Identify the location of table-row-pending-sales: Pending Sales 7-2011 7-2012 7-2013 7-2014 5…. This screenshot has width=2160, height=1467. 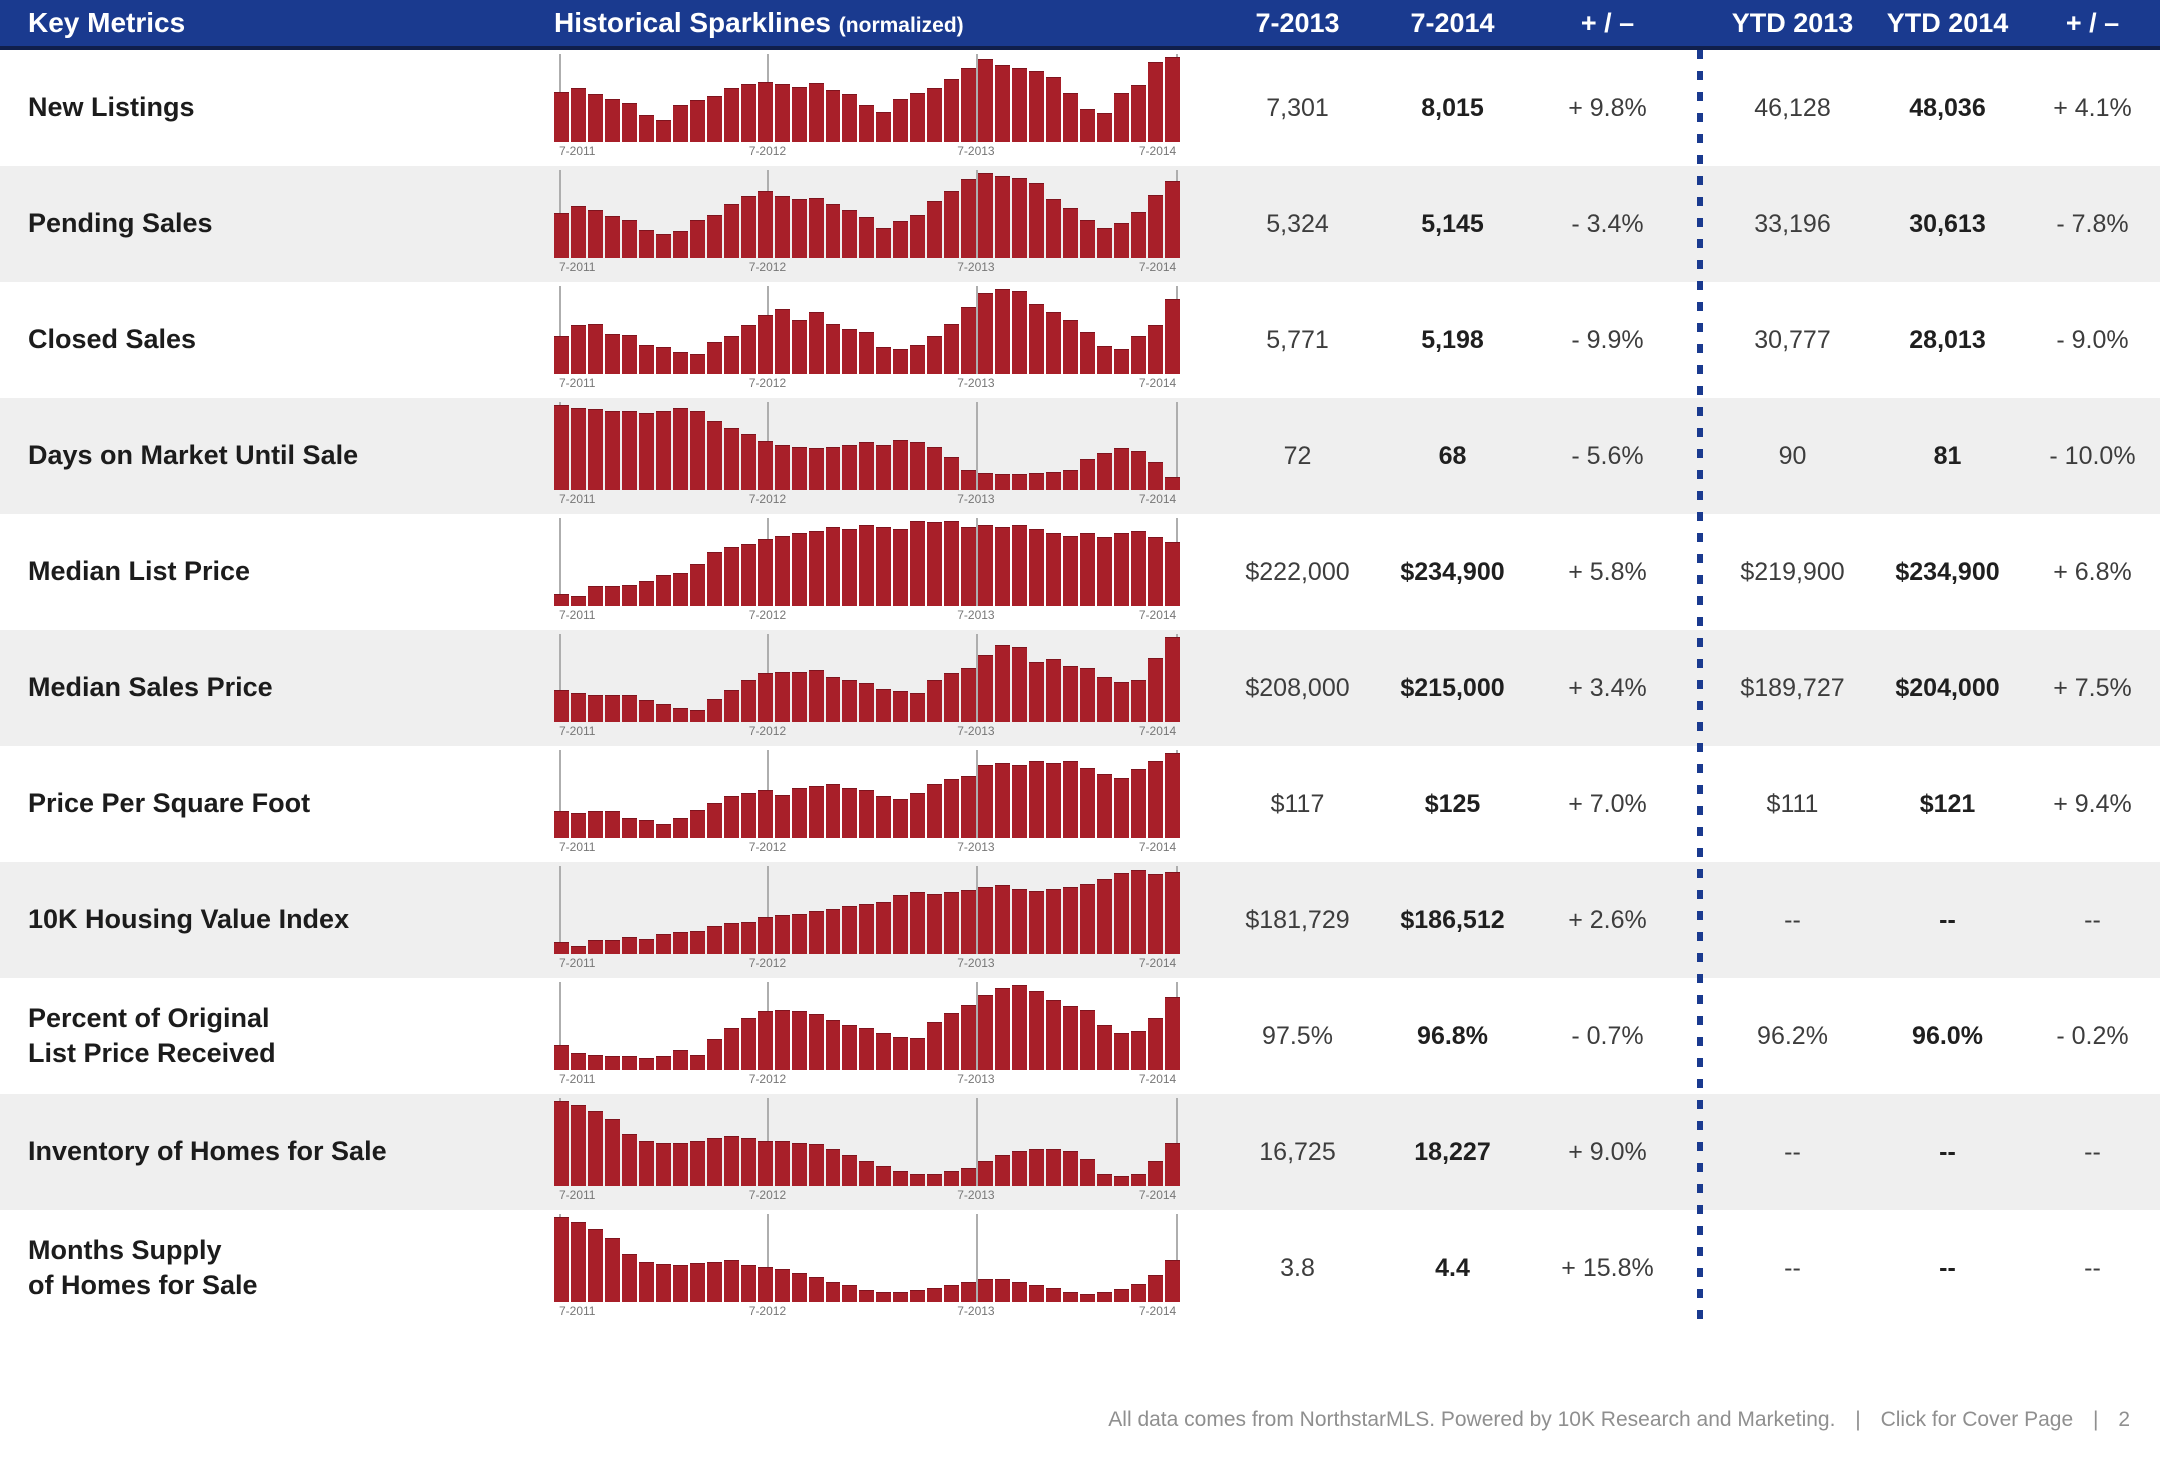
(1080, 224).